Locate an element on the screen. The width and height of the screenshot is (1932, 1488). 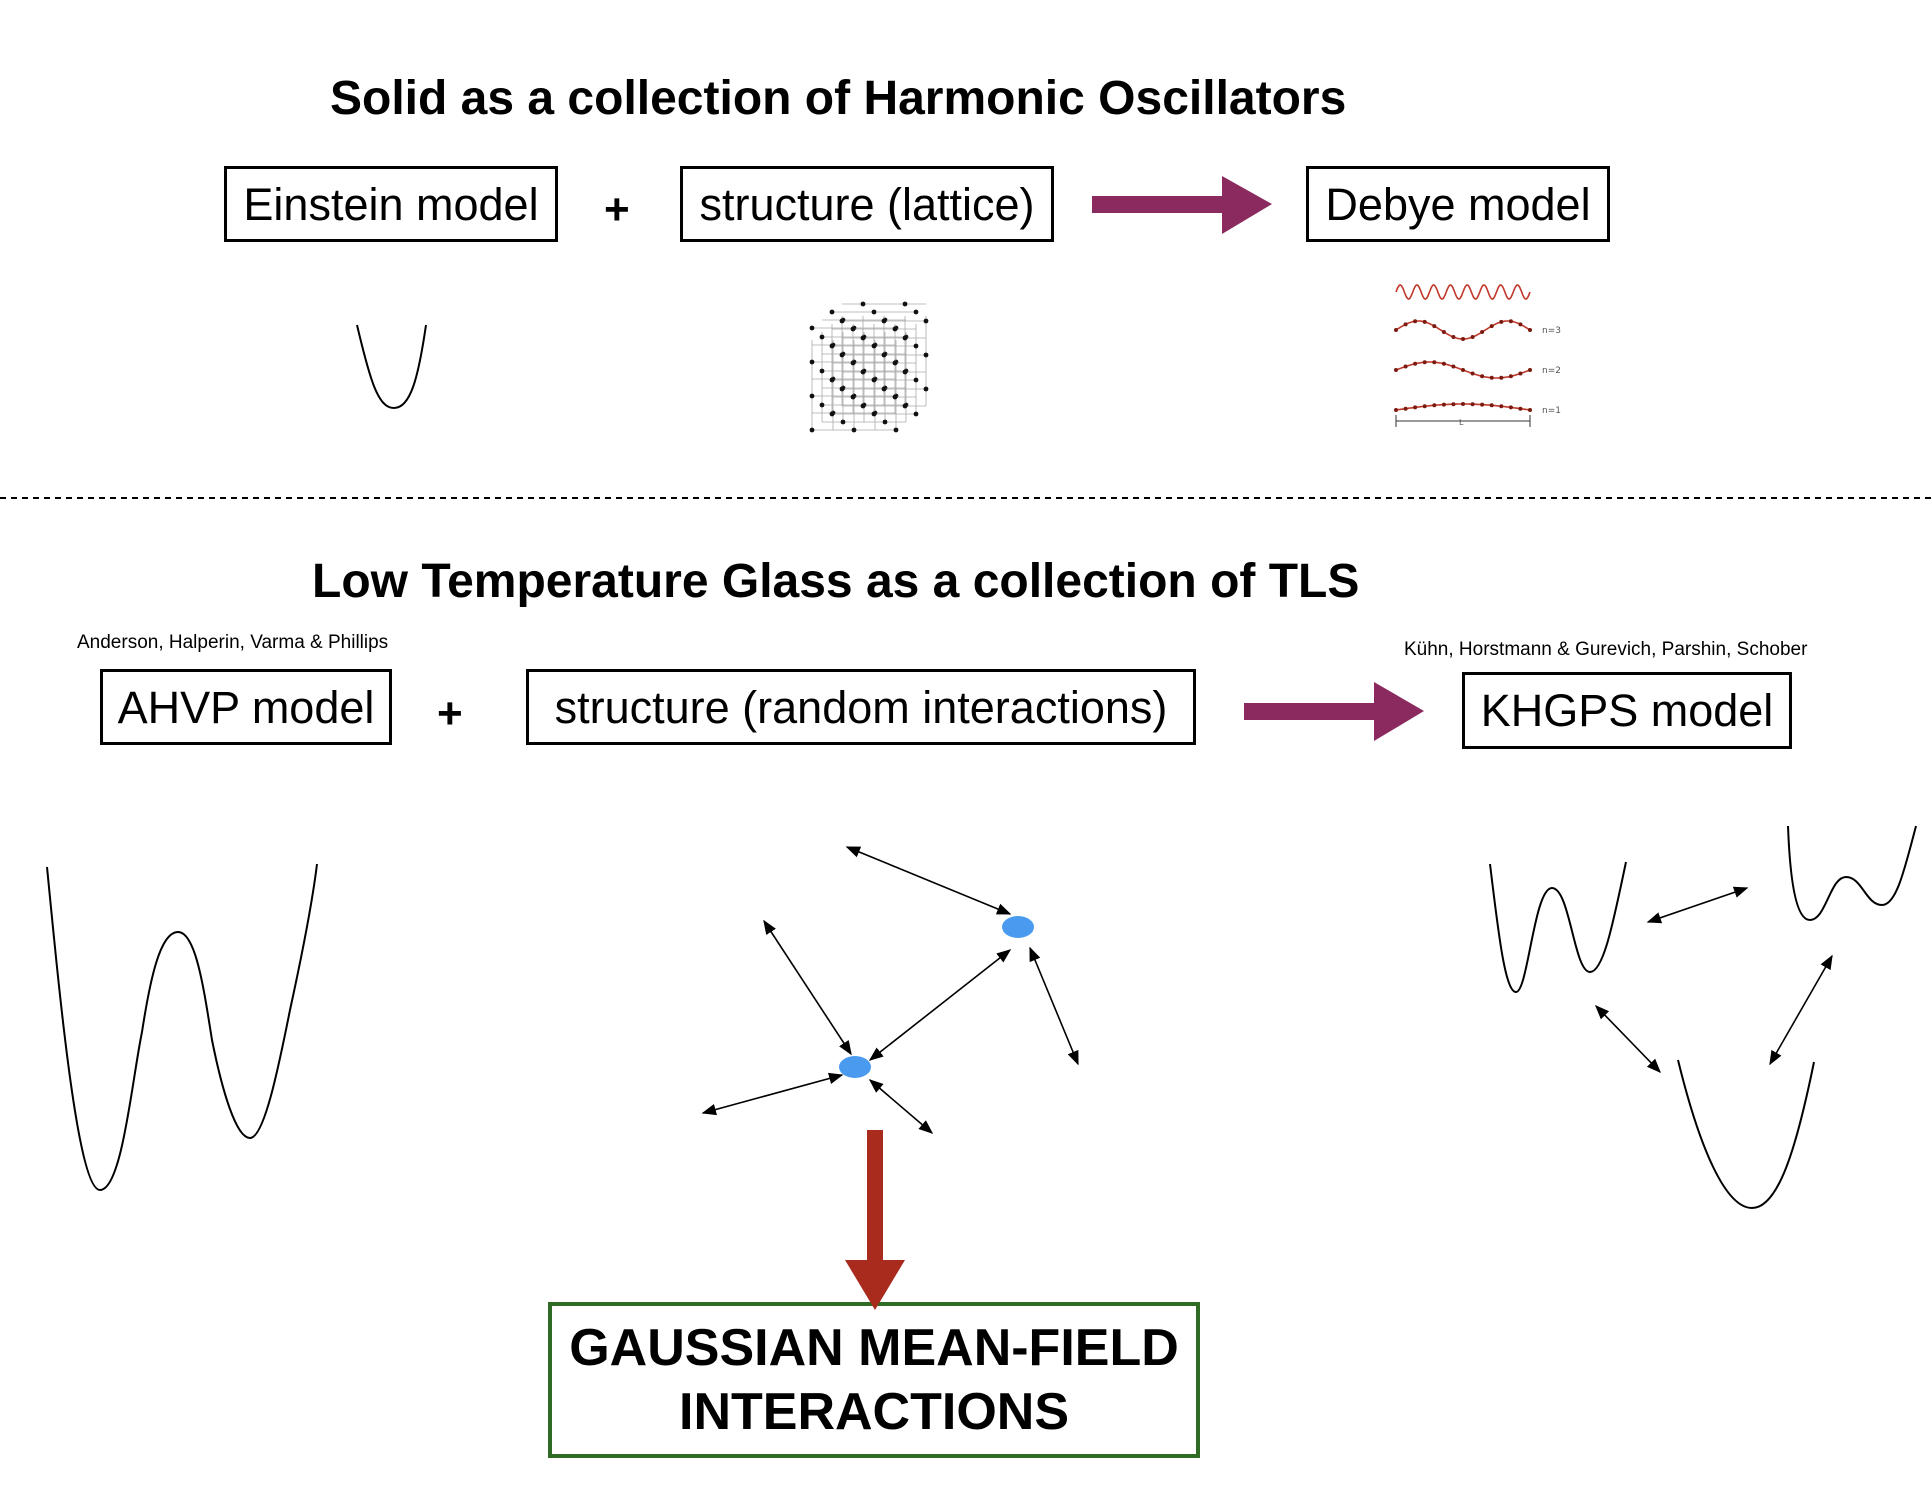
einstein-model-box: Einstein model is located at coordinates (391, 204).